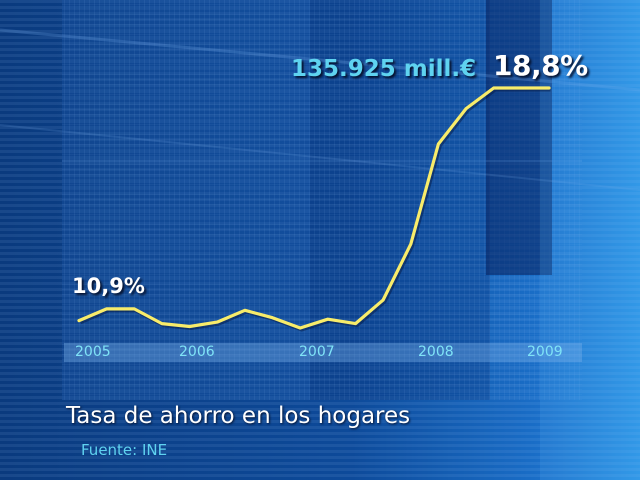 The image size is (640, 480). I want to click on end-amount-label: 135.925 mill.€, so click(384, 69).